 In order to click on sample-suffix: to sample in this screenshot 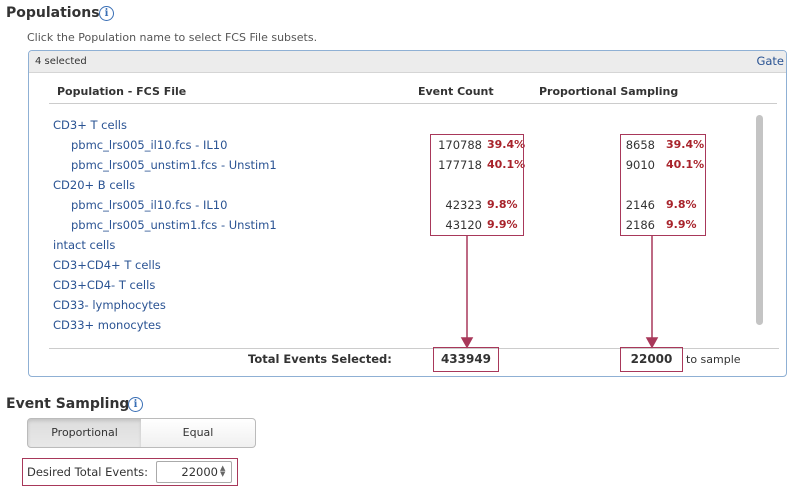, I will do `click(713, 359)`.